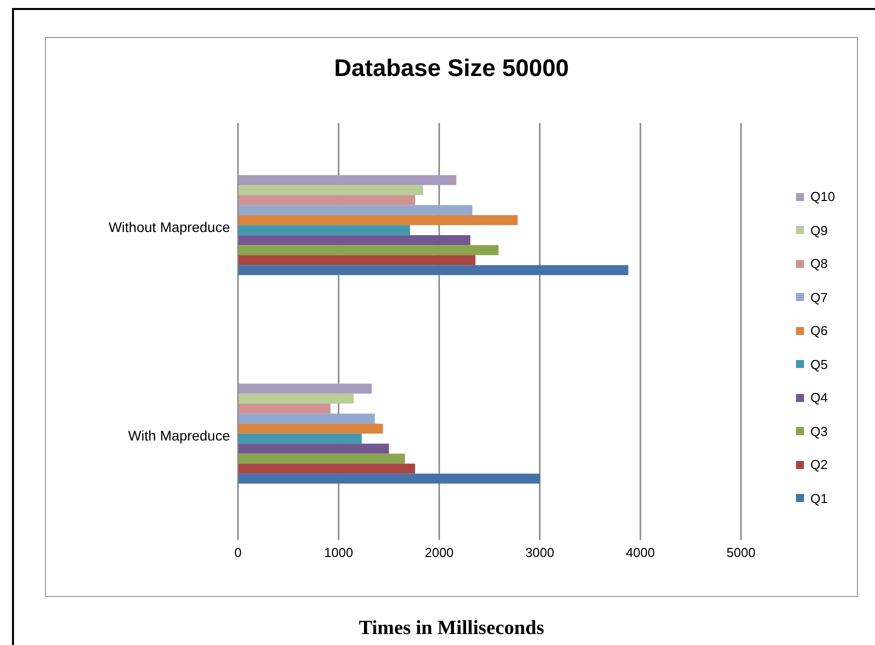 This screenshot has width=875, height=645. What do you see at coordinates (339, 552) in the screenshot?
I see `x-tick-label: 1000` at bounding box center [339, 552].